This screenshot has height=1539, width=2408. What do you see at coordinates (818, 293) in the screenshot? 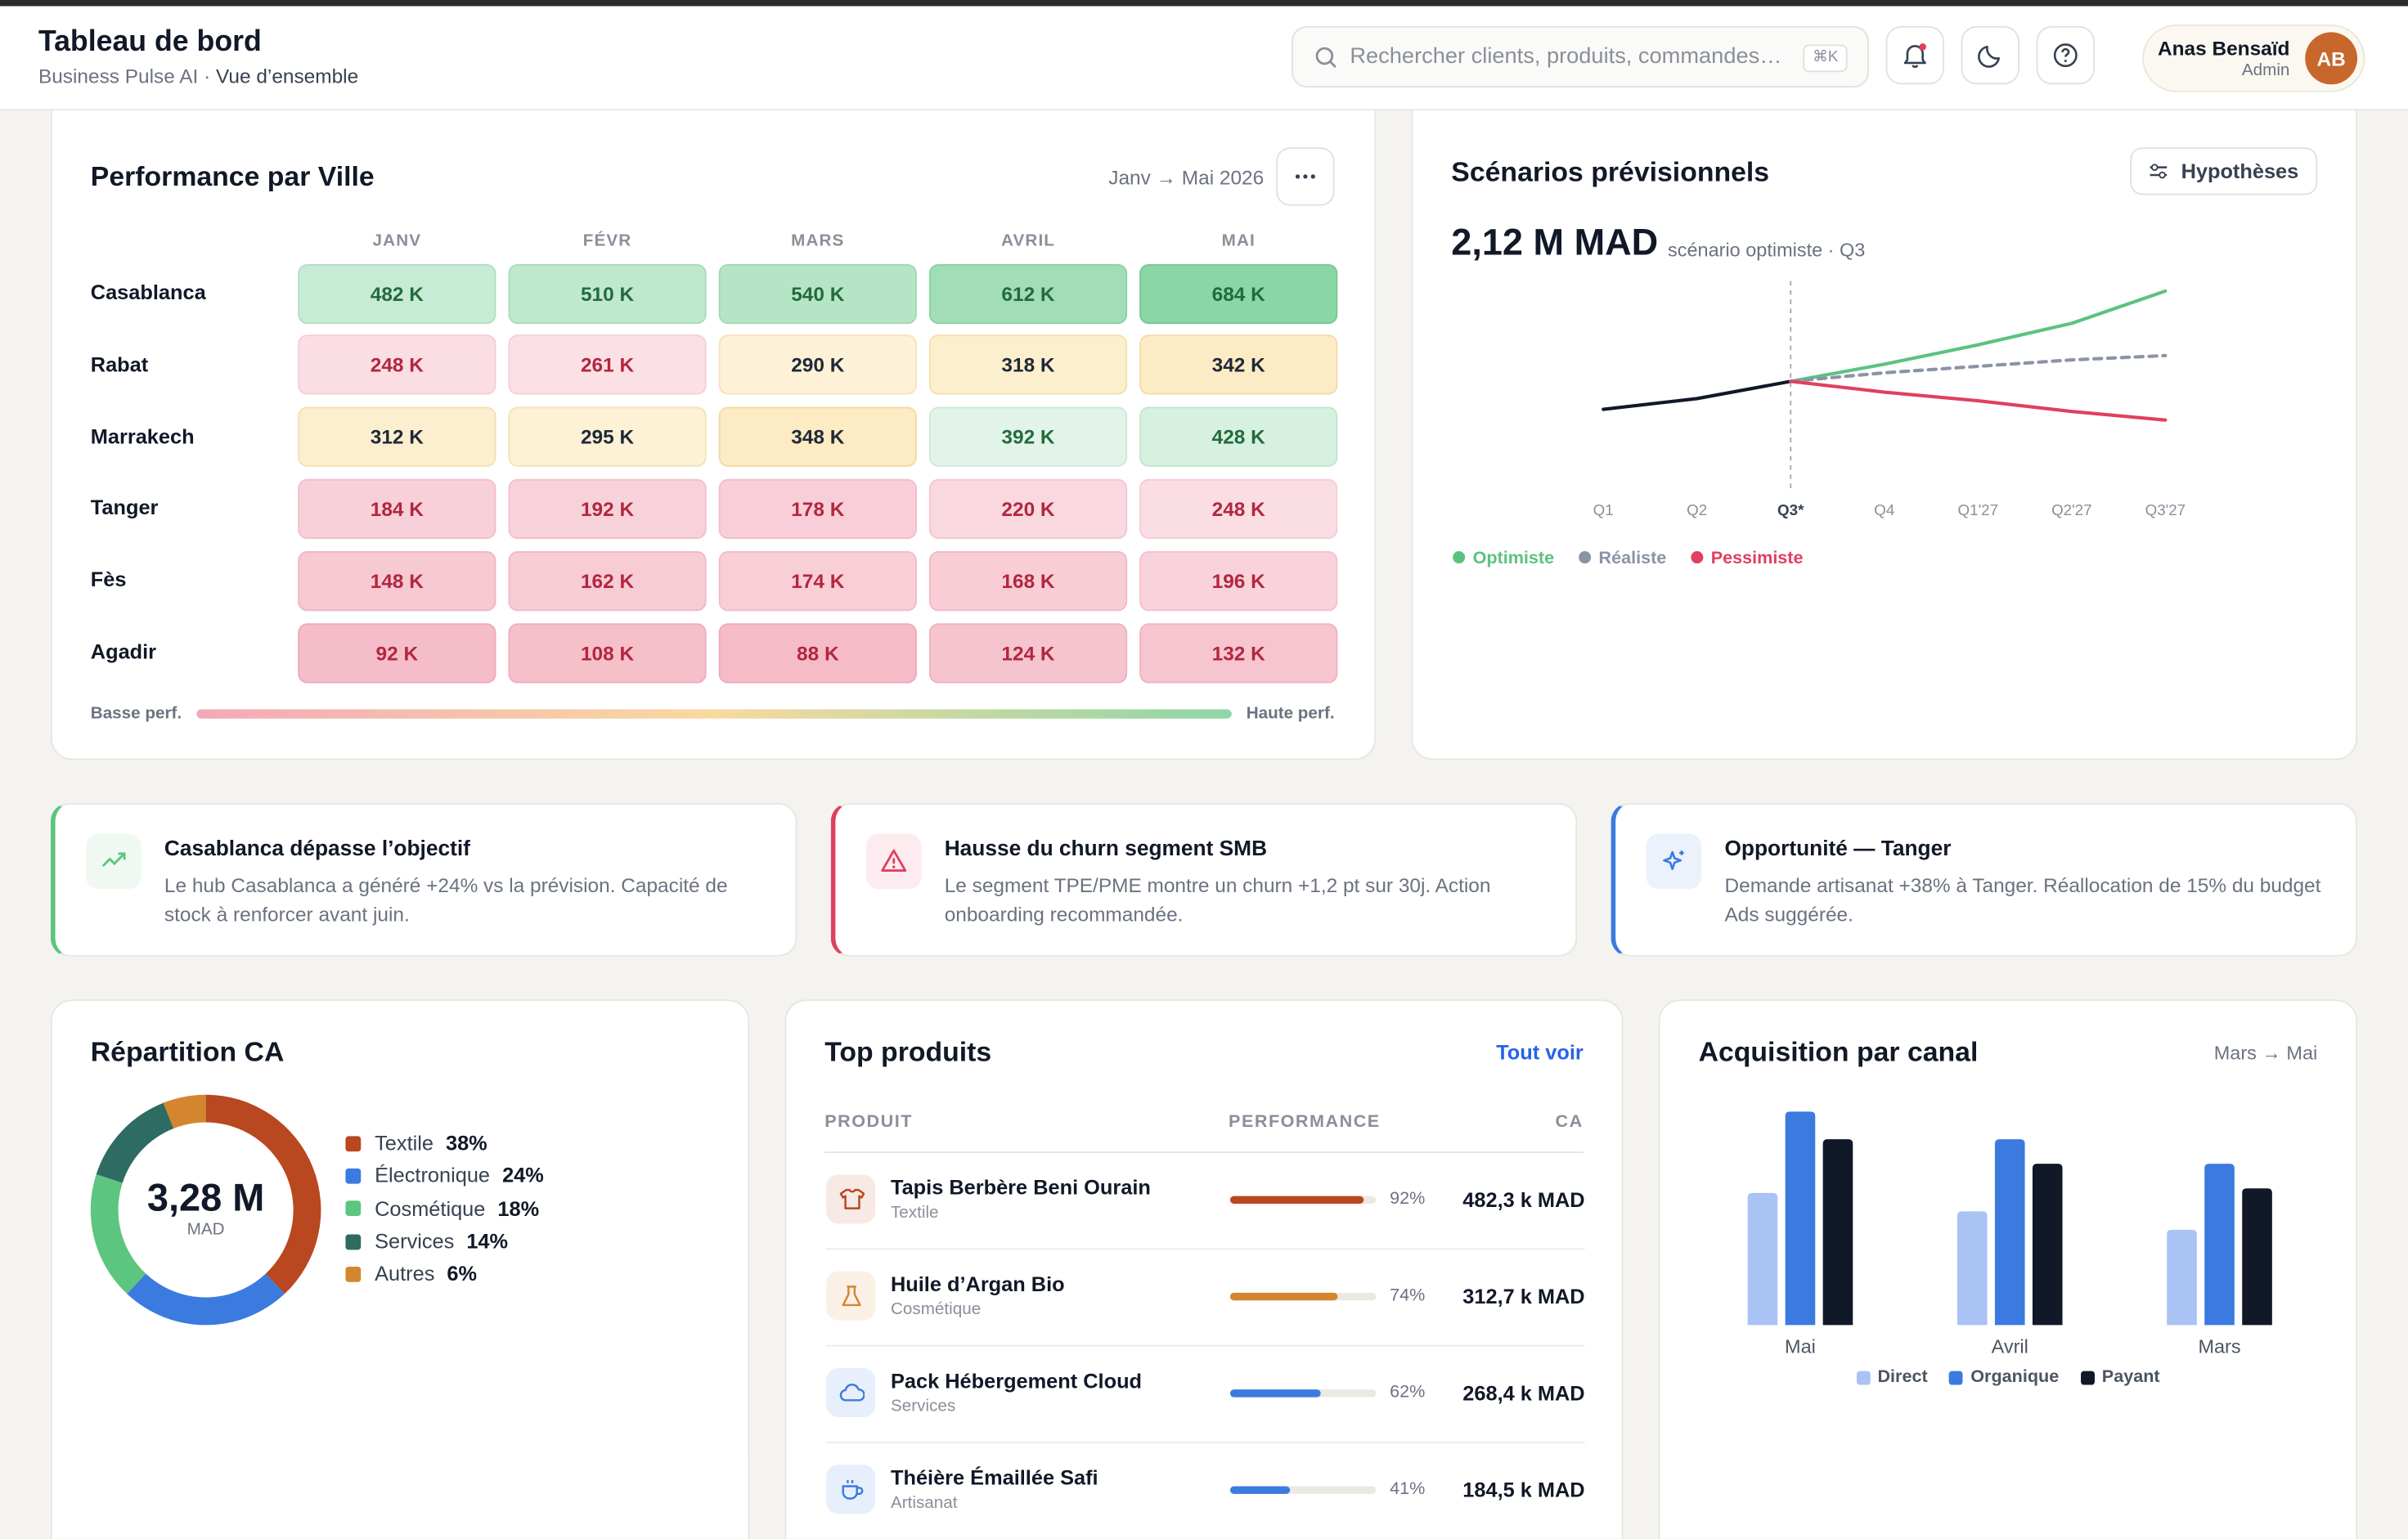
I see `cell-label: 540 K` at bounding box center [818, 293].